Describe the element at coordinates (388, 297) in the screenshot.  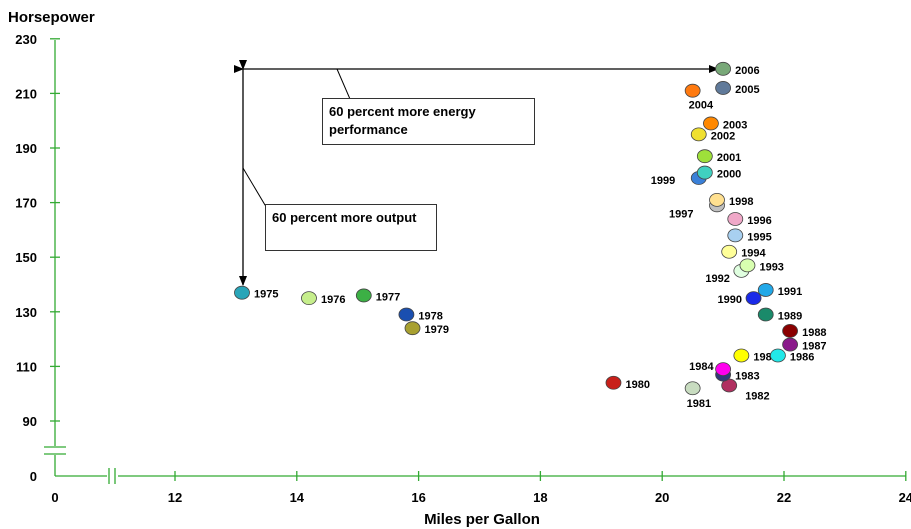
I see `year-label-1977: 1977` at that location.